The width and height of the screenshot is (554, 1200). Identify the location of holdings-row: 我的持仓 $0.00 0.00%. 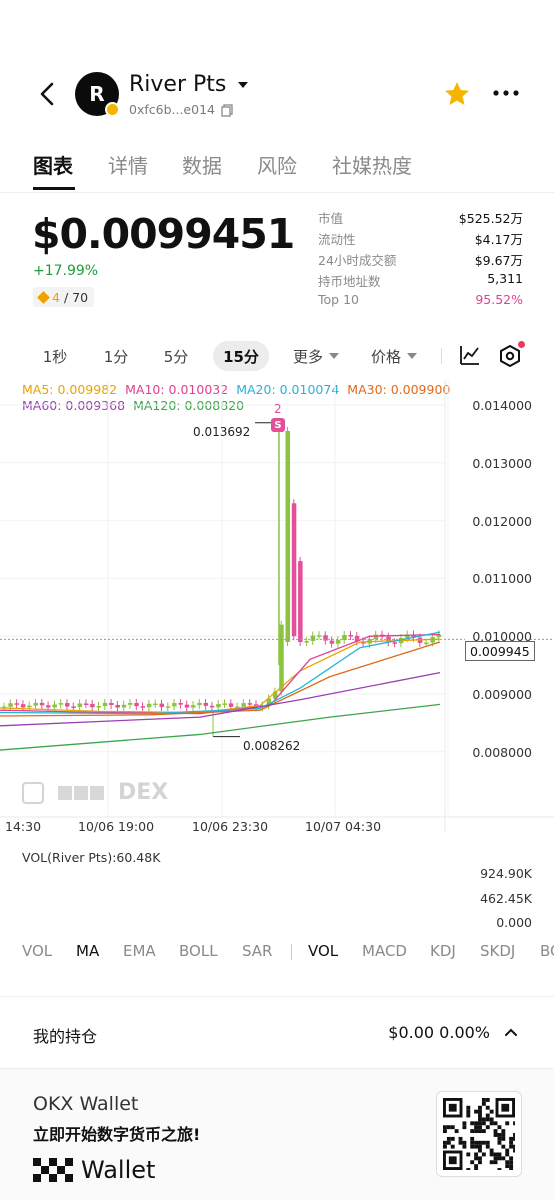
(277, 1031).